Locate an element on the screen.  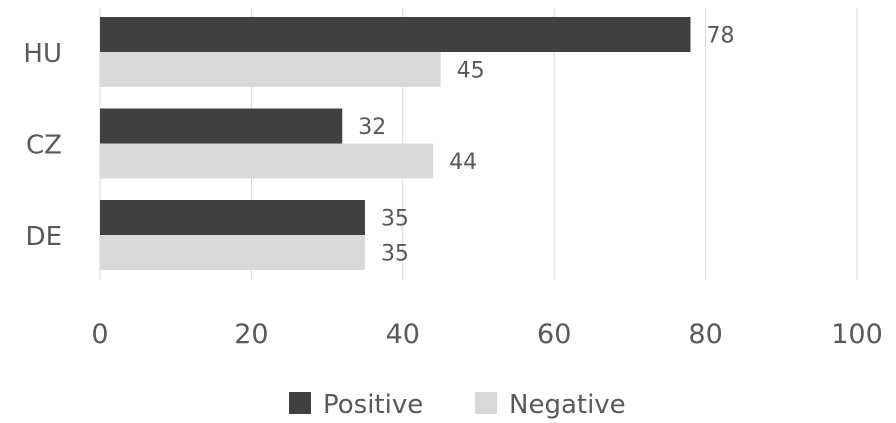
legend-swatch-negative is located at coordinates (486, 403).